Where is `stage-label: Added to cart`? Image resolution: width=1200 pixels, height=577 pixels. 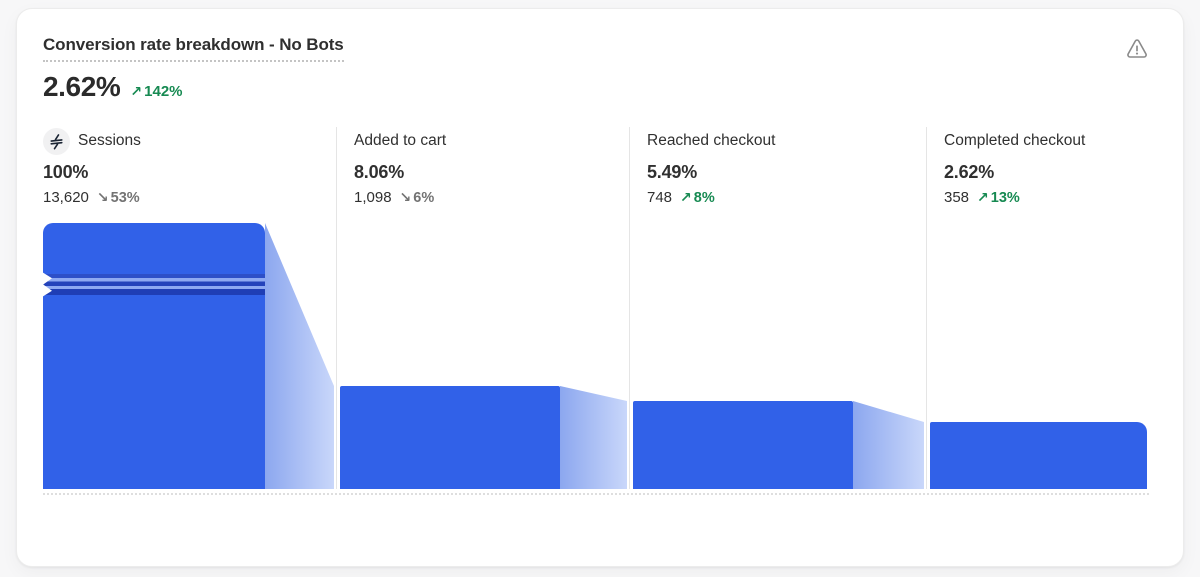 stage-label: Added to cart is located at coordinates (400, 140).